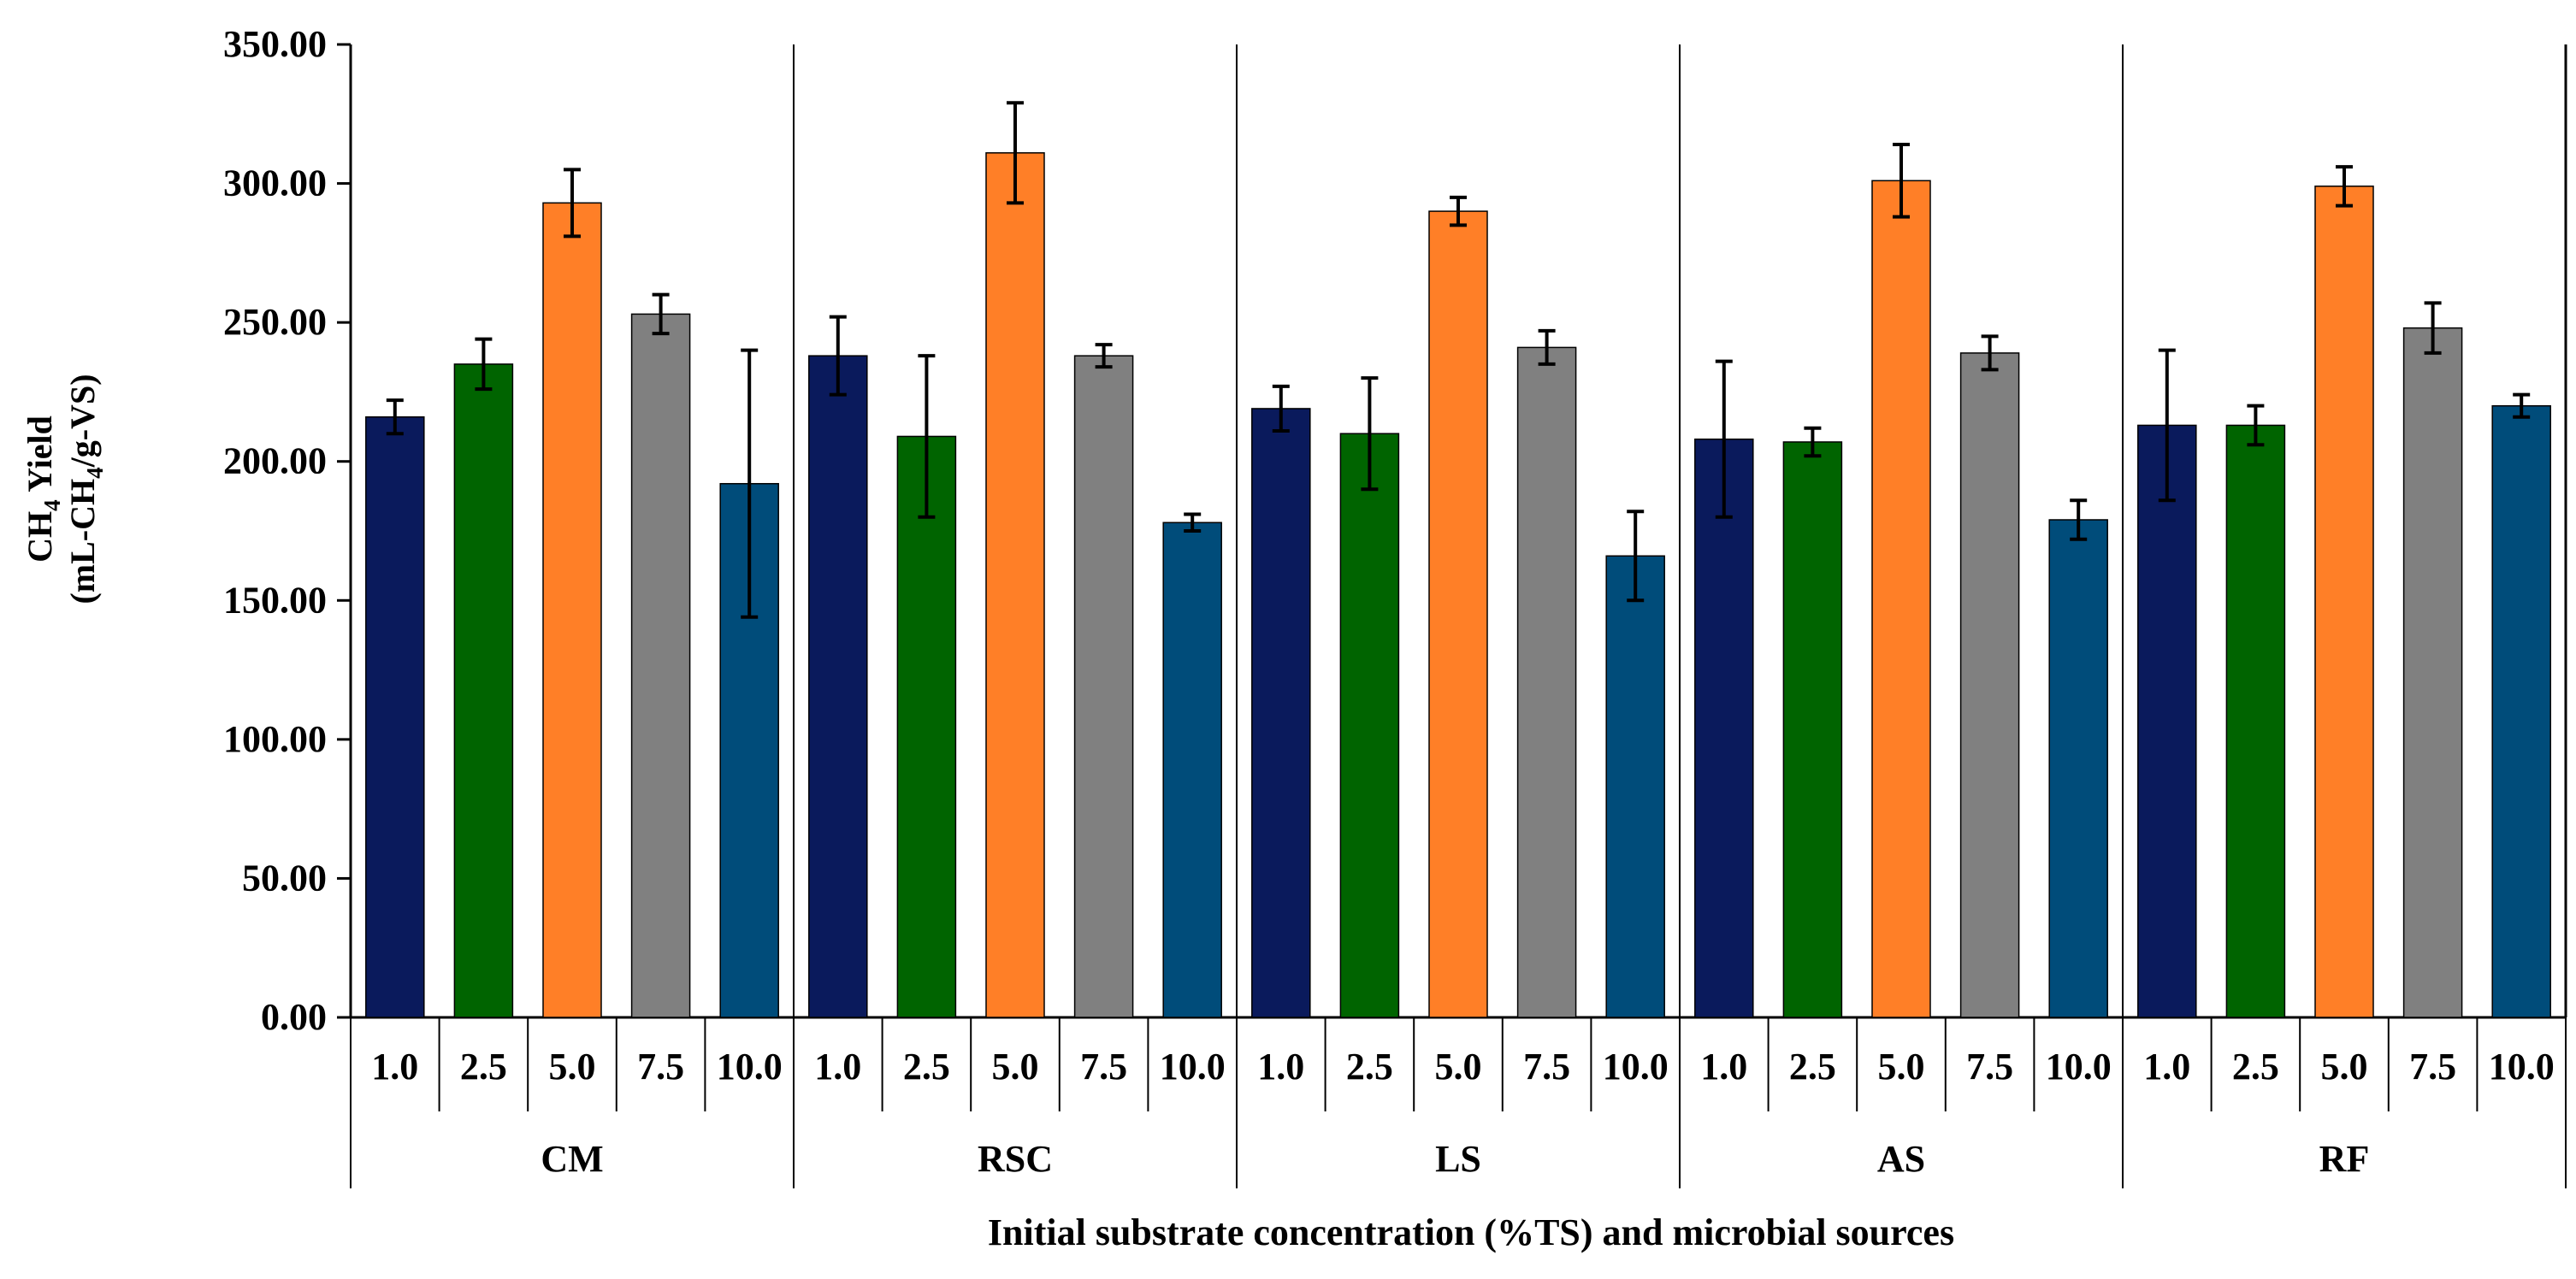 The height and width of the screenshot is (1279, 2576). Describe the element at coordinates (572, 1159) in the screenshot. I see `group-label-cm: CM` at that location.